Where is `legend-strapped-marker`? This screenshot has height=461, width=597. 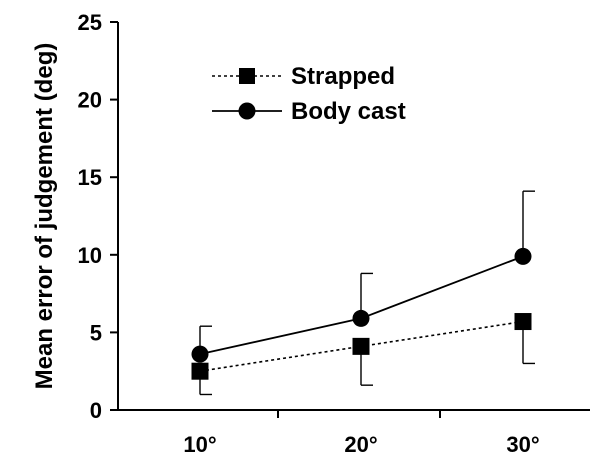
legend-strapped-marker is located at coordinates (247, 76).